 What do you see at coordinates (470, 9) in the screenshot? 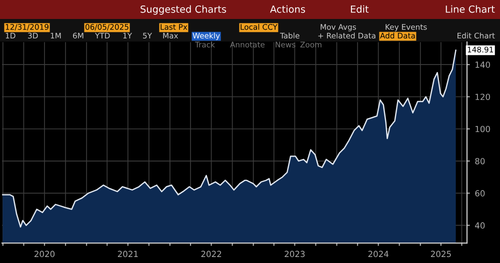
I see `text: Line Chart` at bounding box center [470, 9].